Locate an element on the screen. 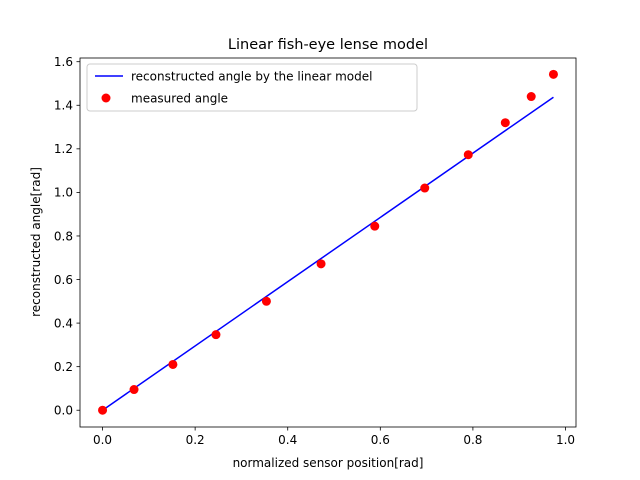 This screenshot has height=480, width=640. x-tick-label: 0.6 is located at coordinates (380, 440).